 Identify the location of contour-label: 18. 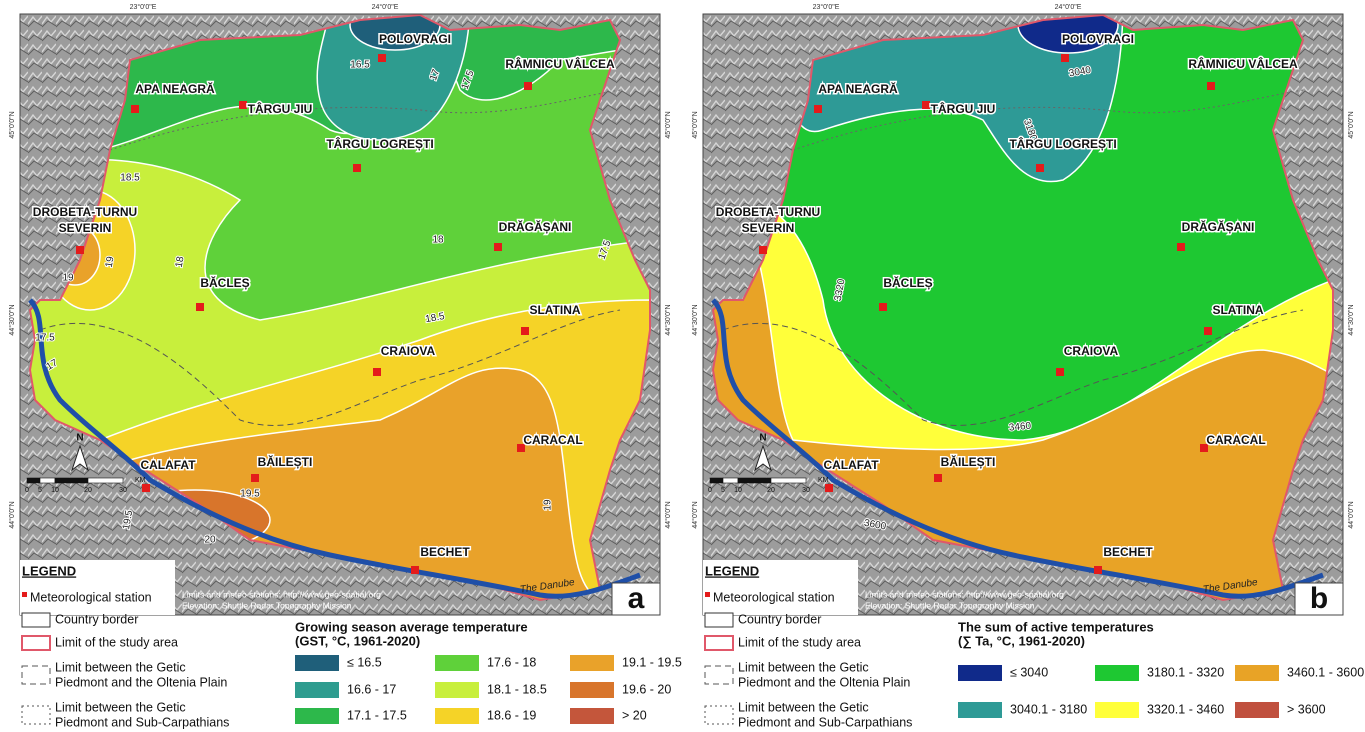
(180, 261).